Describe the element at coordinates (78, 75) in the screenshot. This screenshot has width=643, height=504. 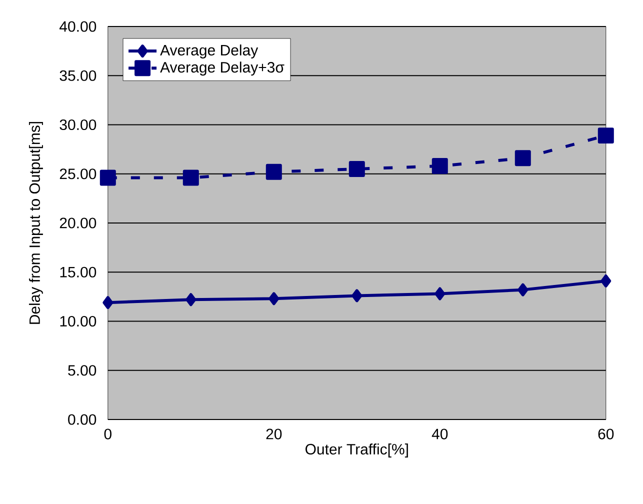
I see `y-tick-label: 35.00` at that location.